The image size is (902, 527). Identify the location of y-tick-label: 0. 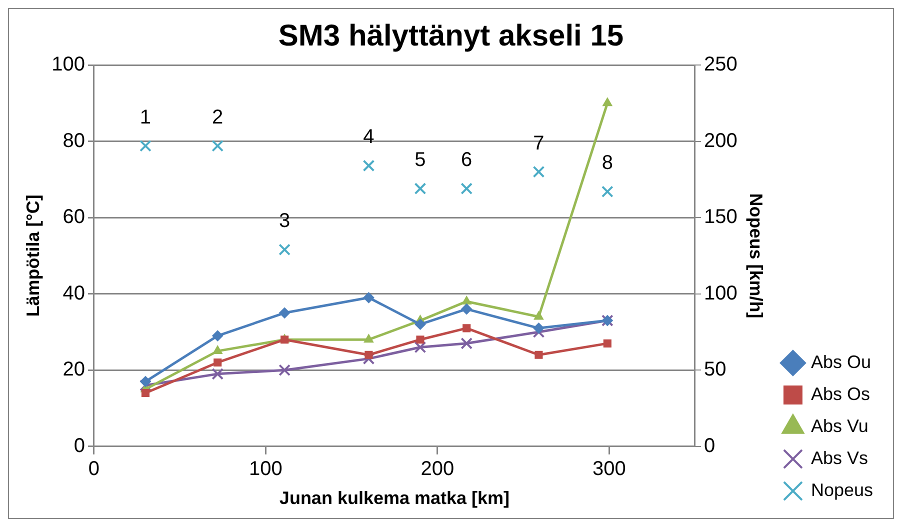
(79, 445).